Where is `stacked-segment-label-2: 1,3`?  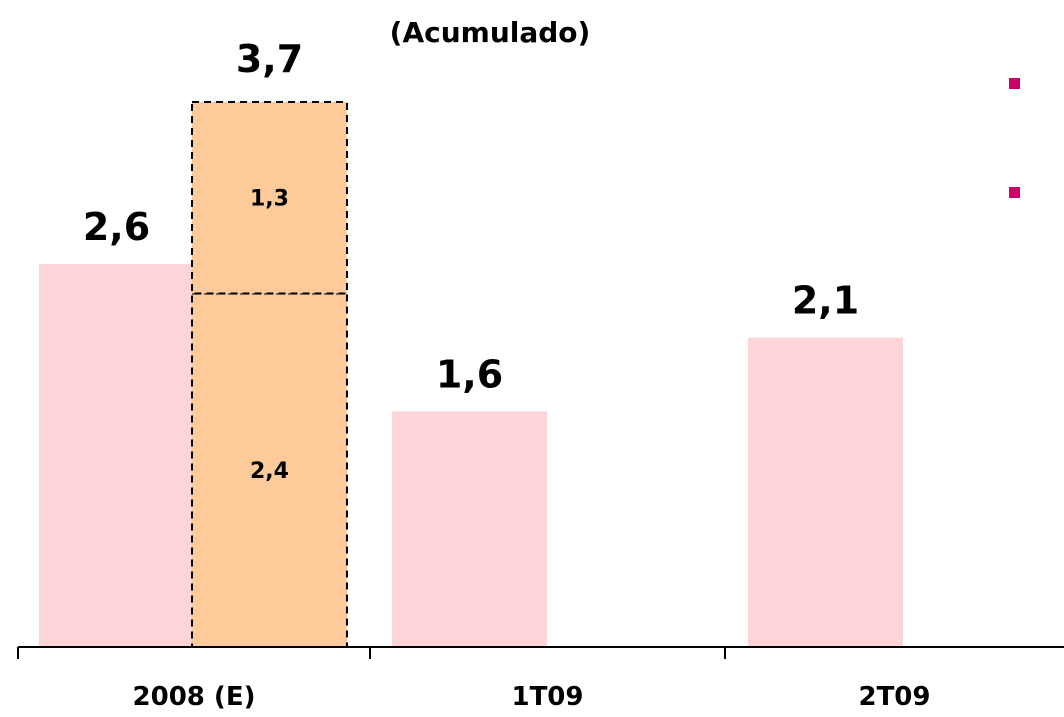 stacked-segment-label-2: 1,3 is located at coordinates (269, 199).